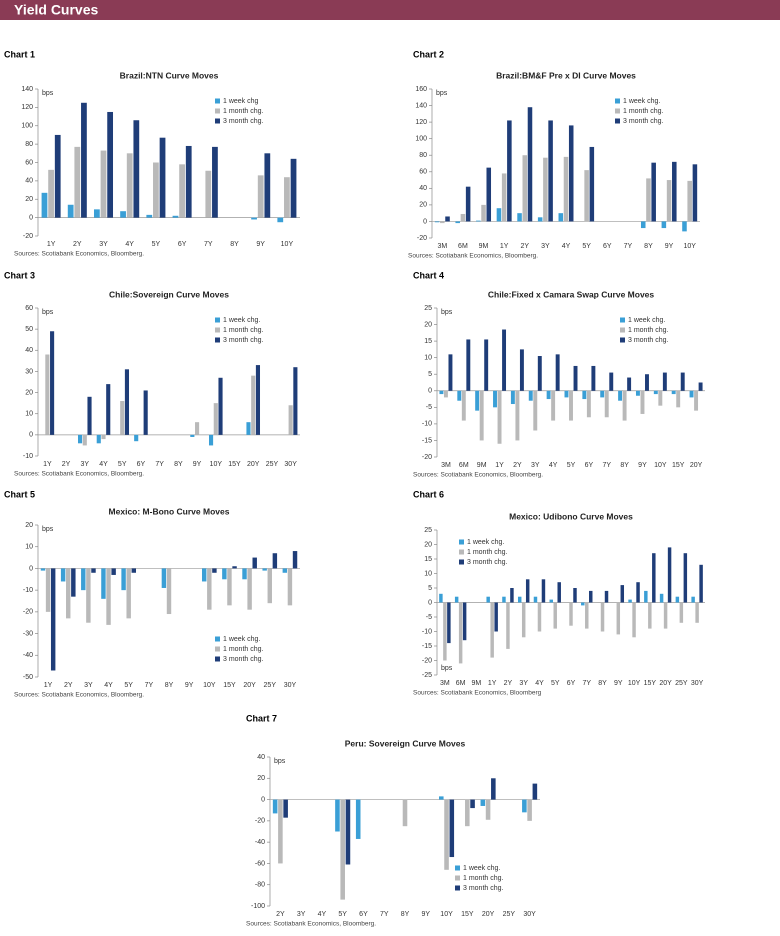  What do you see at coordinates (566, 75) in the screenshot?
I see `chart-title: Brazil:BM&F Pre x DI Curve Moves` at bounding box center [566, 75].